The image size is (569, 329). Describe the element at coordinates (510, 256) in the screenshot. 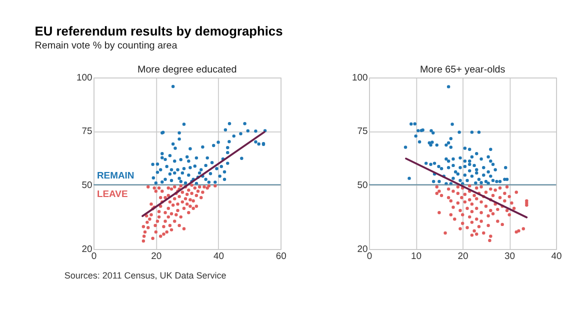

I see `x-tick-label: 30` at that location.